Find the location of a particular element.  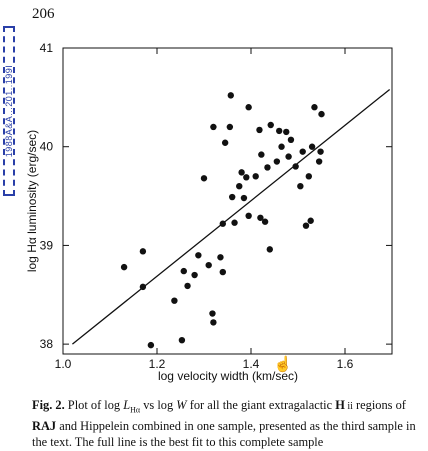

x-axis-tick-labels: 1.0 1.2 1.4 1.6 is located at coordinates (204, 364).